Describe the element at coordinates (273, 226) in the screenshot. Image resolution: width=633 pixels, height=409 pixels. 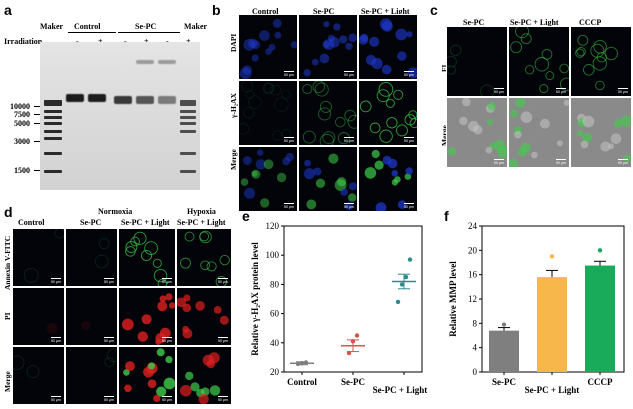
I see `y-tick-label: 120` at that location.